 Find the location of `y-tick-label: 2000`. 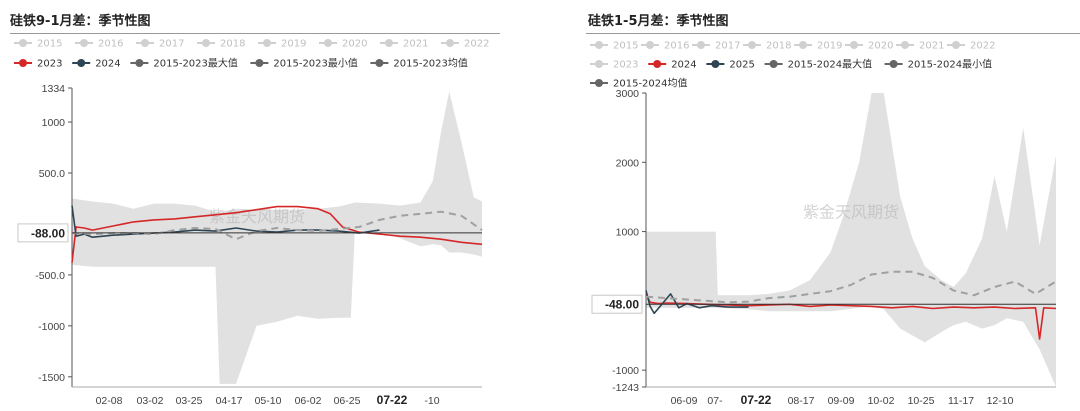

y-tick-label: 2000 is located at coordinates (628, 163).